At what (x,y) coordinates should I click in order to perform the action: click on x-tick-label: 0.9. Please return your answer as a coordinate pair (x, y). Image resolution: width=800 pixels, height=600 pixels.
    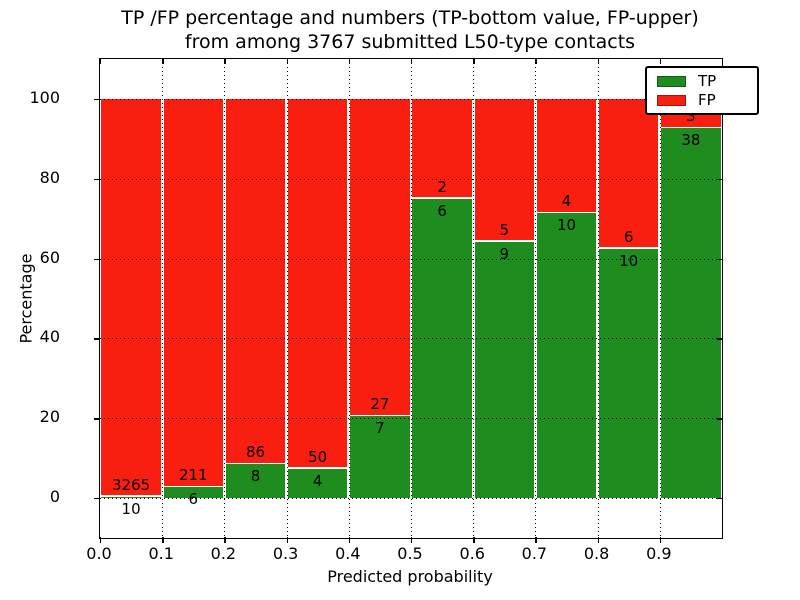
    Looking at the image, I should click on (659, 553).